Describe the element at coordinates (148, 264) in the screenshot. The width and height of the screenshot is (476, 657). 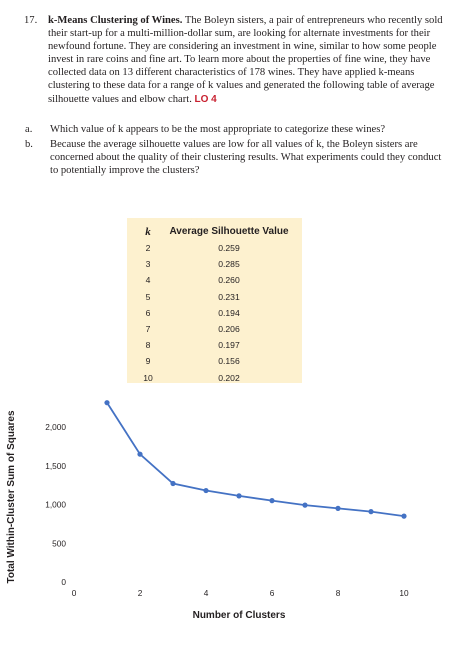
I see `cell-k: 3` at that location.